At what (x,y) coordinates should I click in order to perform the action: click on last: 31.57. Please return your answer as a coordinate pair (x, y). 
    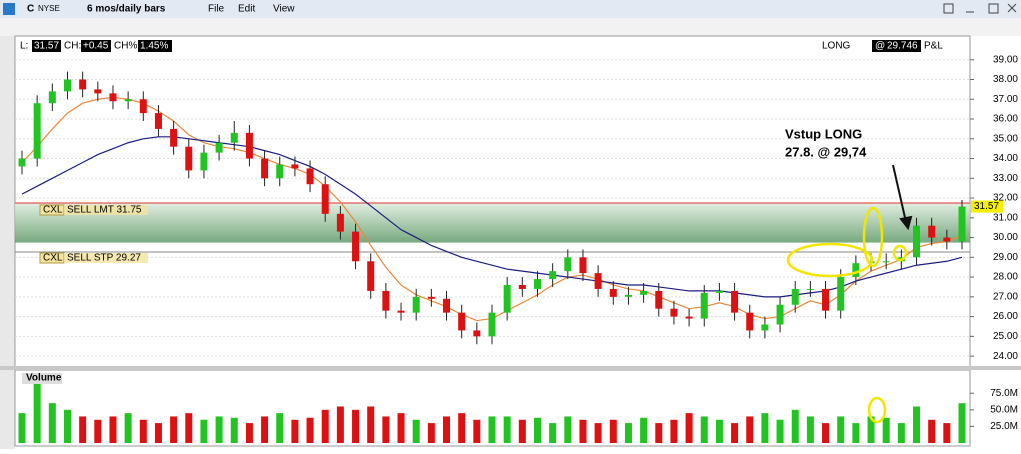
    Looking at the image, I should click on (46, 46).